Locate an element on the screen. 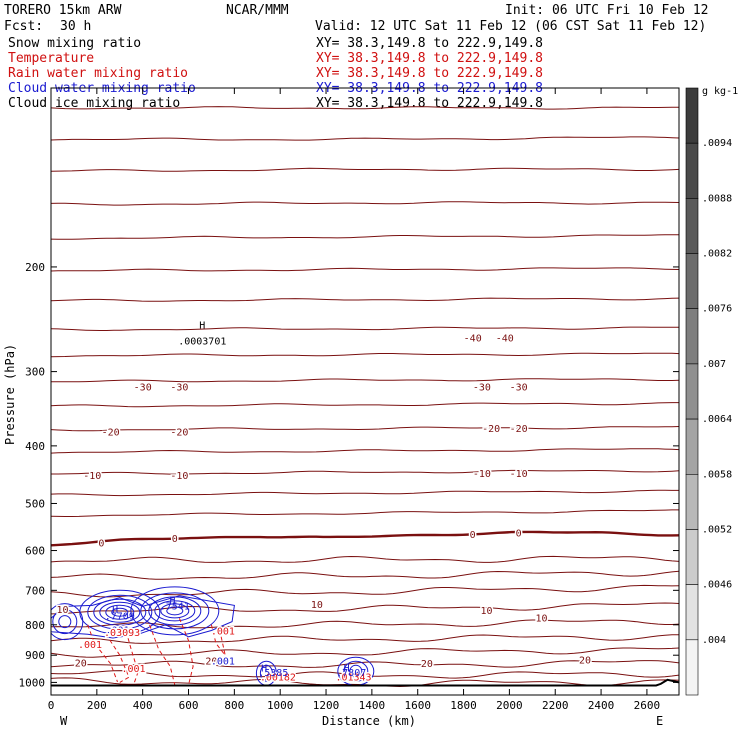 The width and height of the screenshot is (740, 740). y-tick-label: 700 is located at coordinates (35, 590).